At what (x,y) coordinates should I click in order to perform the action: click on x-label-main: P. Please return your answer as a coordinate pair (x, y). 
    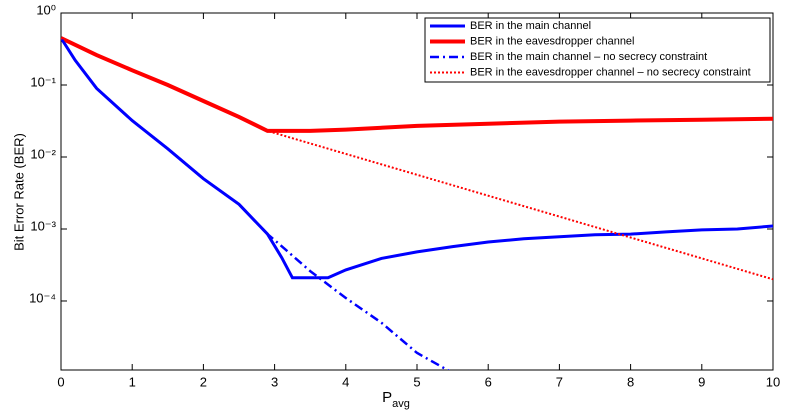
    Looking at the image, I should click on (387, 397).